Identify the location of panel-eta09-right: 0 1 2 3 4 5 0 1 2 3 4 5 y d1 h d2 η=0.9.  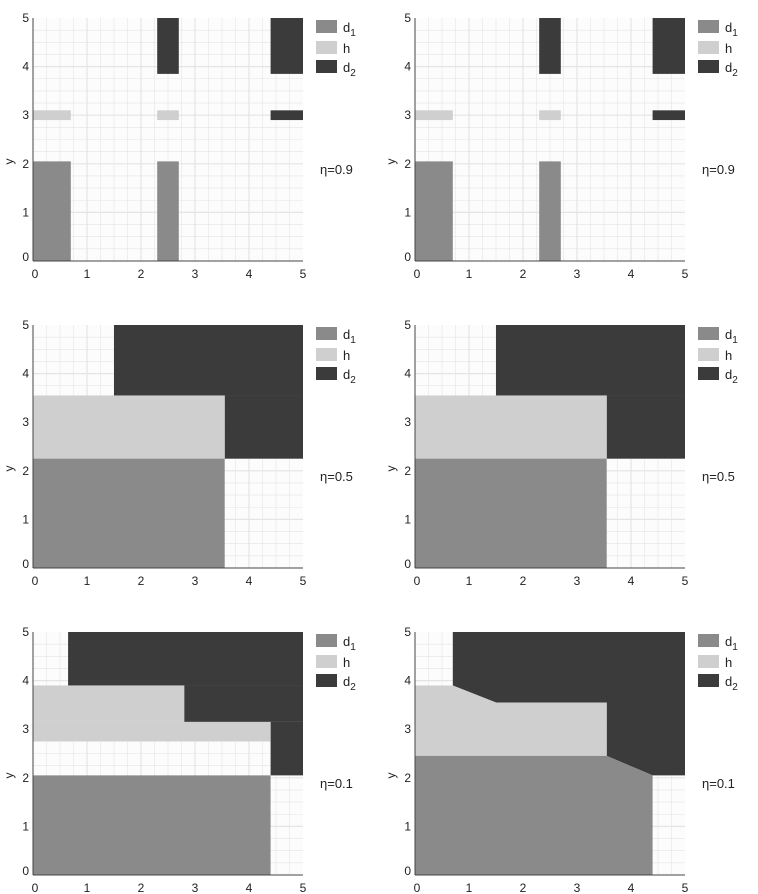
(561, 146).